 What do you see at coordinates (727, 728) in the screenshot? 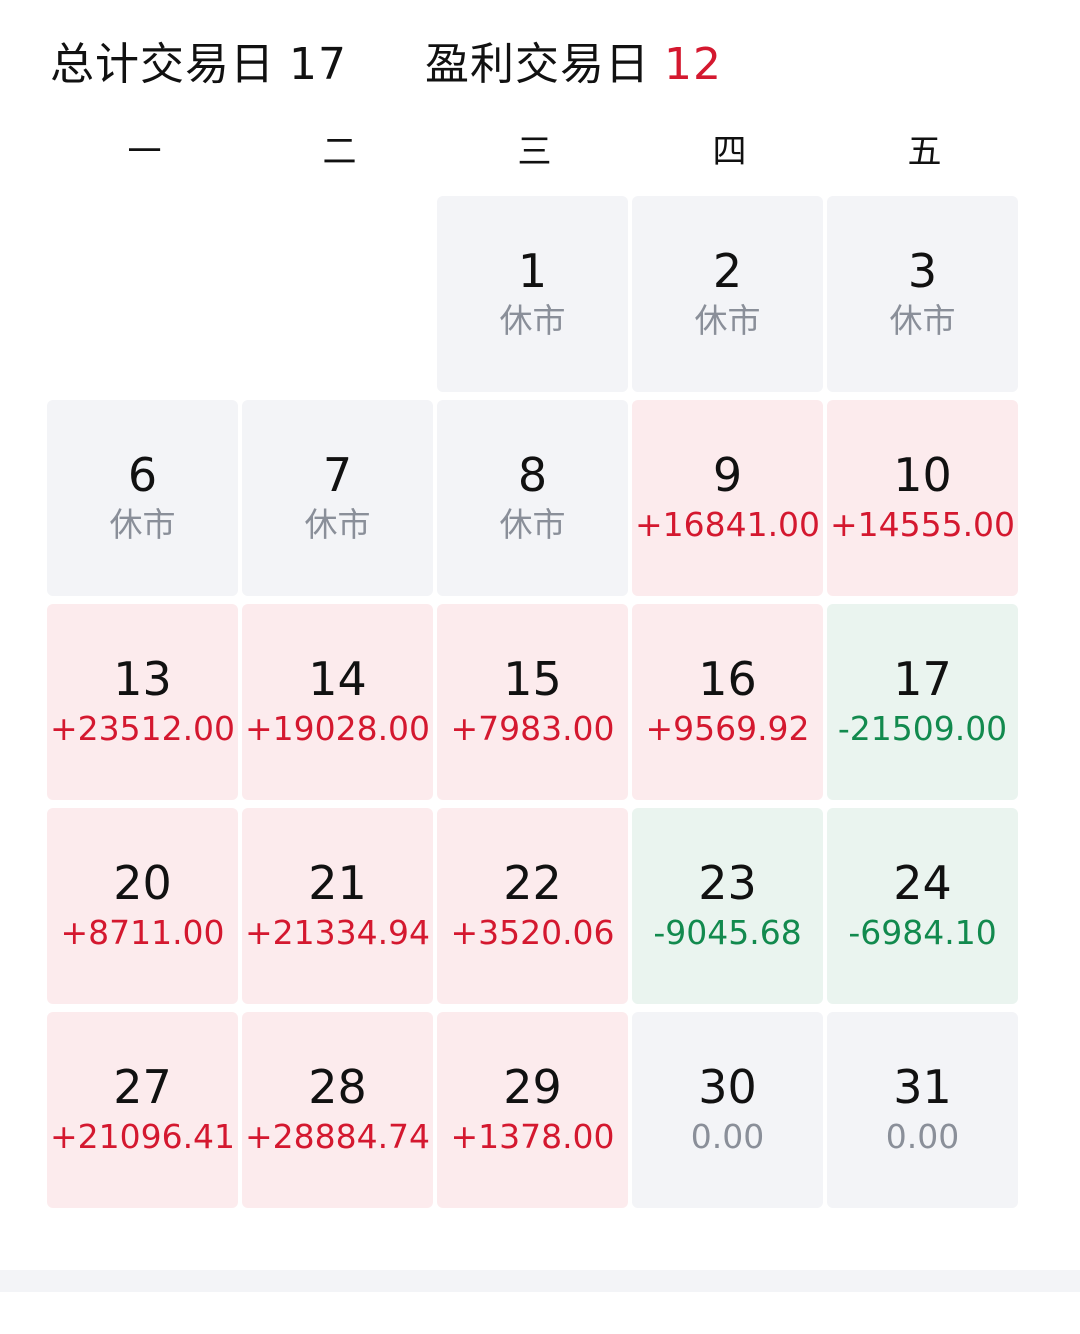
I see `calendar-day-pnl: +9569.92` at bounding box center [727, 728].